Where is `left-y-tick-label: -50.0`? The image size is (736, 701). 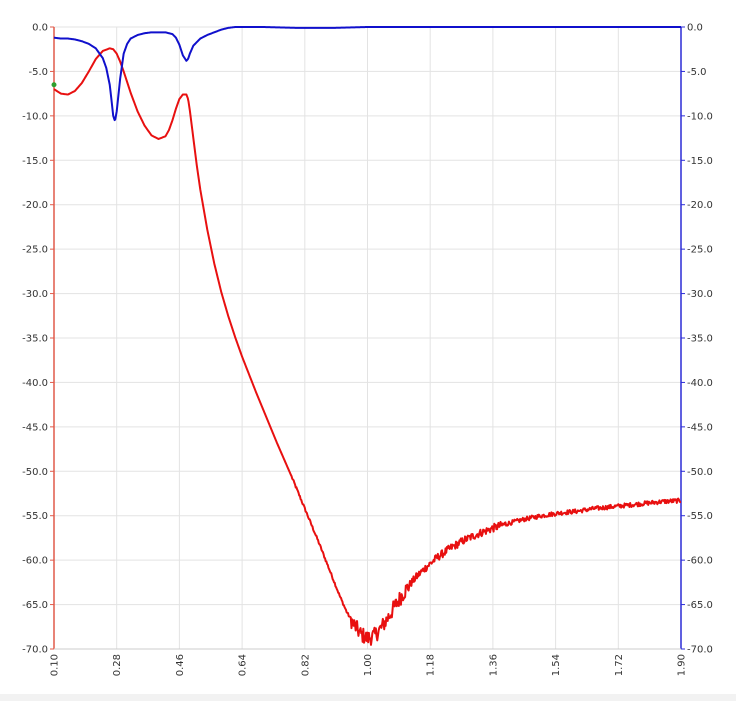 left-y-tick-label: -50.0 is located at coordinates (35, 472).